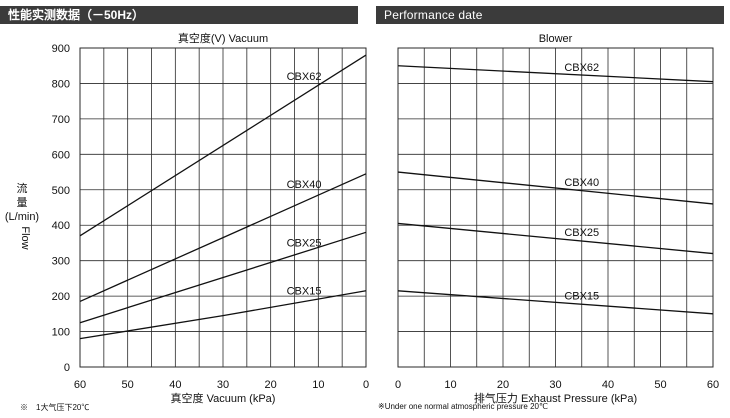 The height and width of the screenshot is (418, 730). Describe the element at coordinates (61, 49) in the screenshot. I see `vacuum-y-tick-label: 900` at that location.